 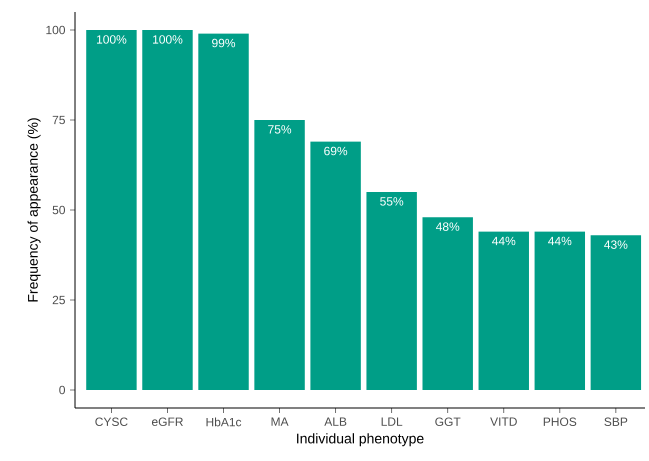 I want to click on x-tick-label: SBP, so click(x=616, y=422).